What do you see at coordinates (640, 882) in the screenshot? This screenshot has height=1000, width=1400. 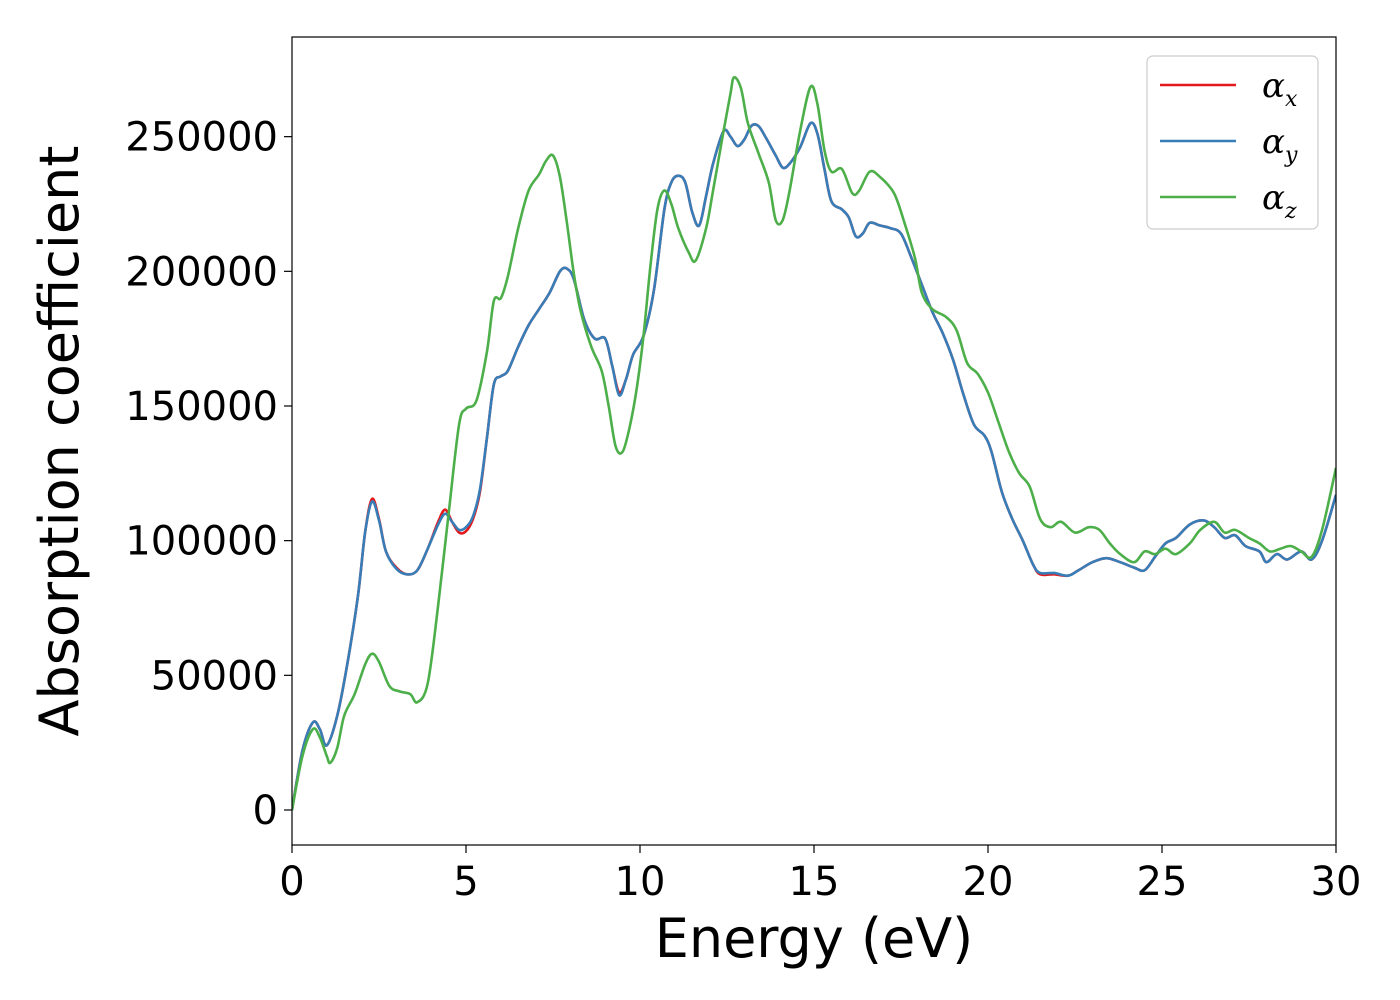 I see `x-tick-label: 10` at bounding box center [640, 882].